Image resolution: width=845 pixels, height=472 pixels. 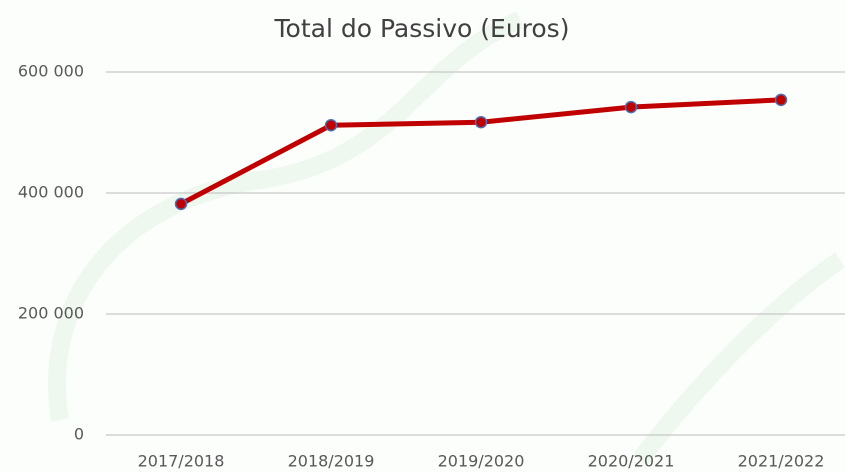 What do you see at coordinates (781, 461) in the screenshot?
I see `x-tick-label: 2021/2022` at bounding box center [781, 461].